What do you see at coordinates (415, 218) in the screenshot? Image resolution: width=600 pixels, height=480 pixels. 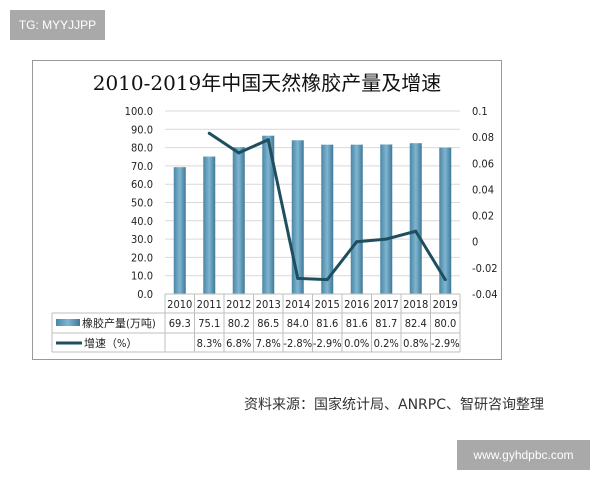 I see `bar-2018` at bounding box center [415, 218].